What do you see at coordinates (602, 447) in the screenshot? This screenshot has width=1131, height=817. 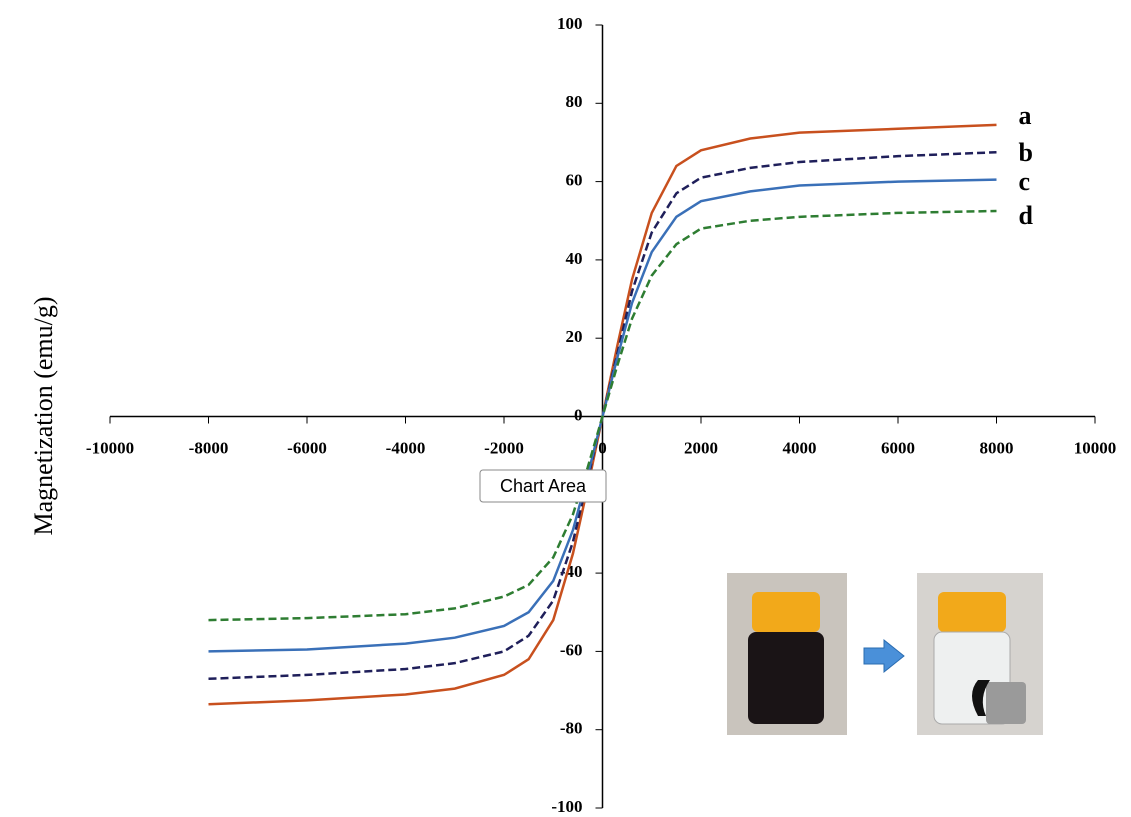 I see `x-tick-label: 0` at bounding box center [602, 447].